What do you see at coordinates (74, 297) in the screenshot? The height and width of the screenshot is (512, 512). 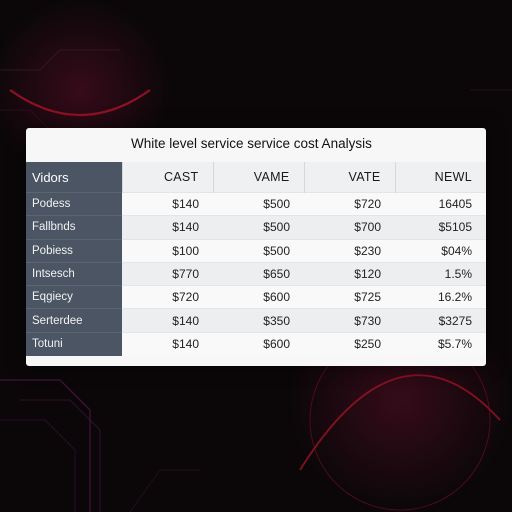 I see `row-label: Eqgiecy` at bounding box center [74, 297].